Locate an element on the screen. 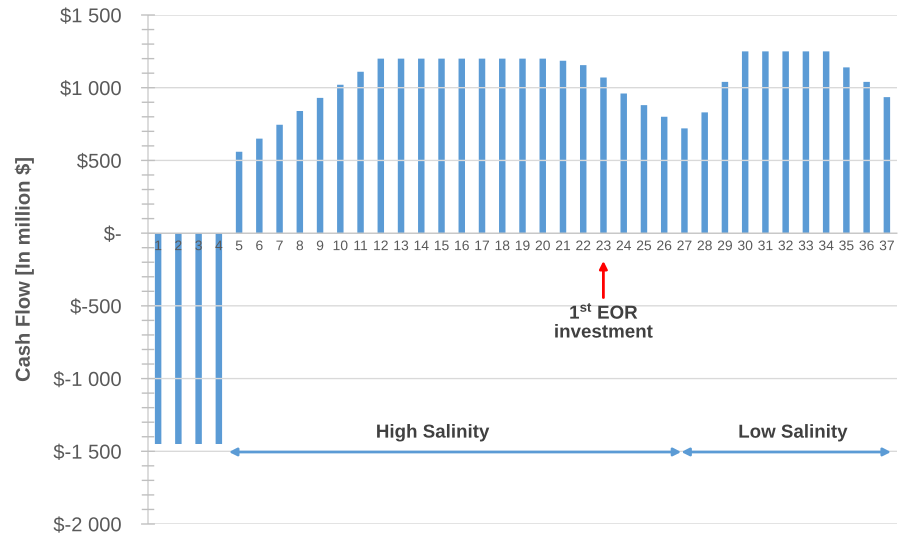  x-tick-label: 2 is located at coordinates (178, 245).